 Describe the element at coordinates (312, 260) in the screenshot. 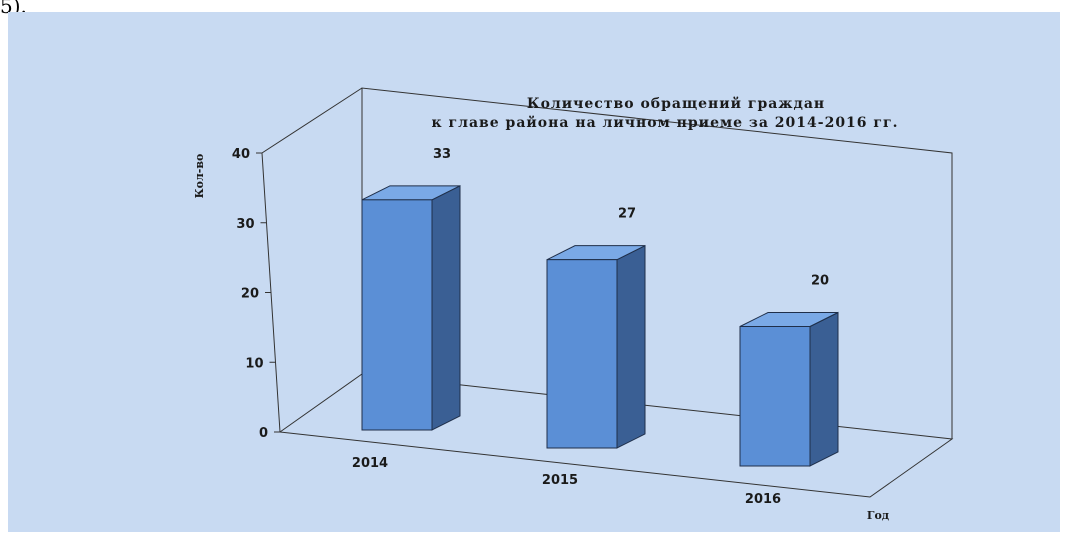

I see `side-wall-outline` at that location.